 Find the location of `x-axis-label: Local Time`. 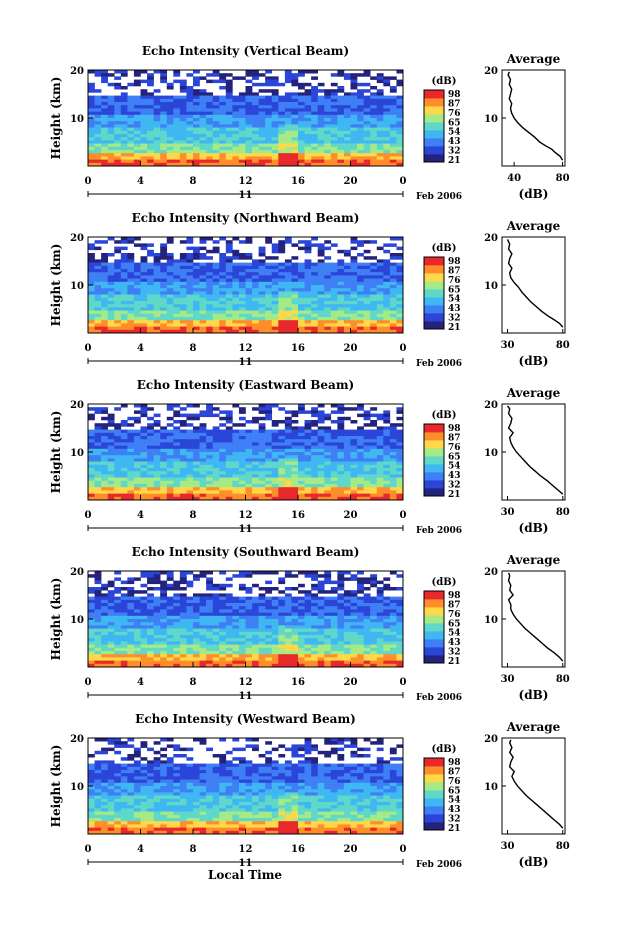

x-axis-label: Local Time is located at coordinates (245, 875).